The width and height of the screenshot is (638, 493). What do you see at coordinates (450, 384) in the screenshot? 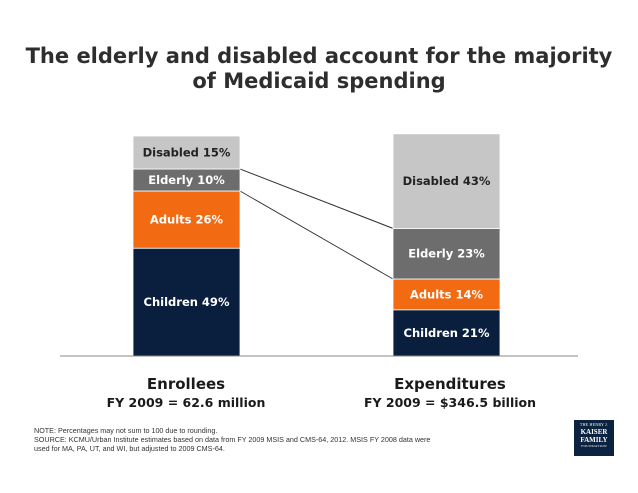
I see `category-label-expenditures: Expenditures` at bounding box center [450, 384].